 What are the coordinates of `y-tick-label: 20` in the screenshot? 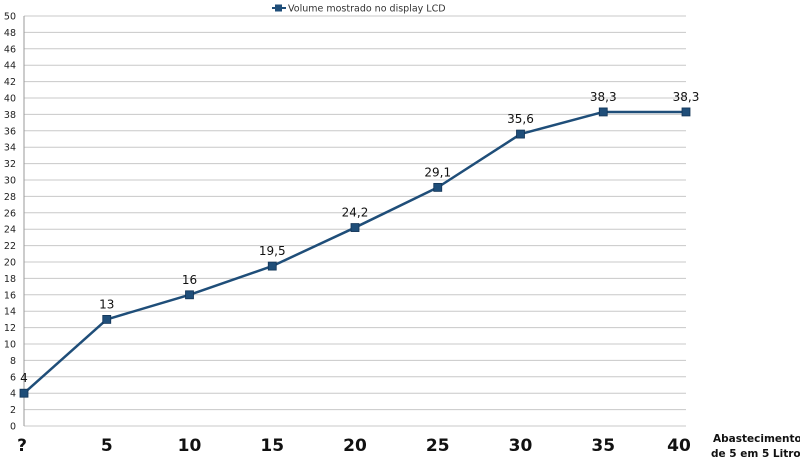 It's located at (10, 263).